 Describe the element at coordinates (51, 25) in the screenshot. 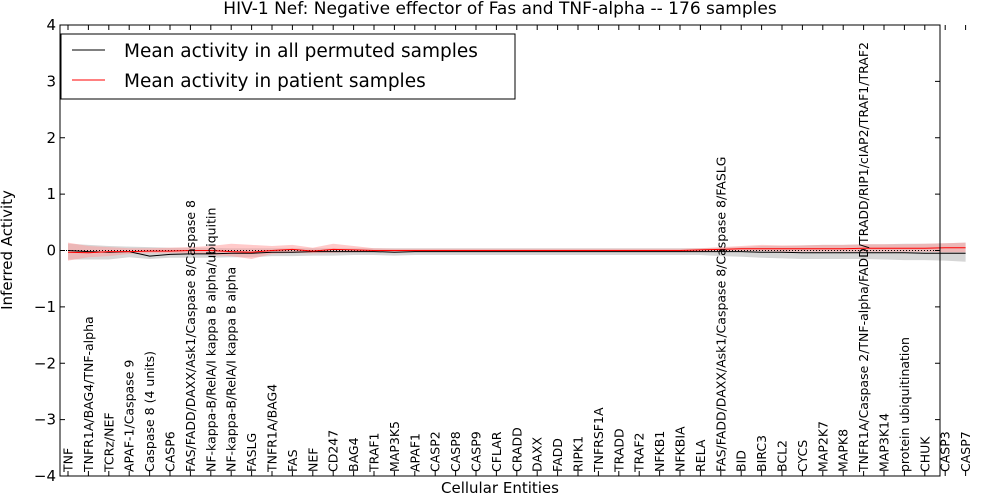

I see `y-tick-label: 4` at that location.